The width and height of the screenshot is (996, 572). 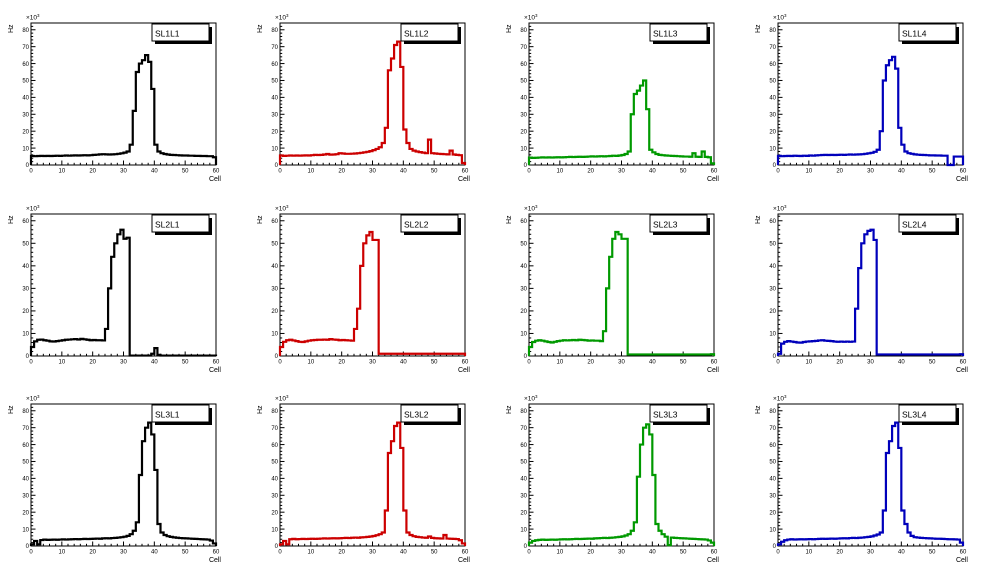 I want to click on panel-label: SL3L4, so click(x=914, y=415).